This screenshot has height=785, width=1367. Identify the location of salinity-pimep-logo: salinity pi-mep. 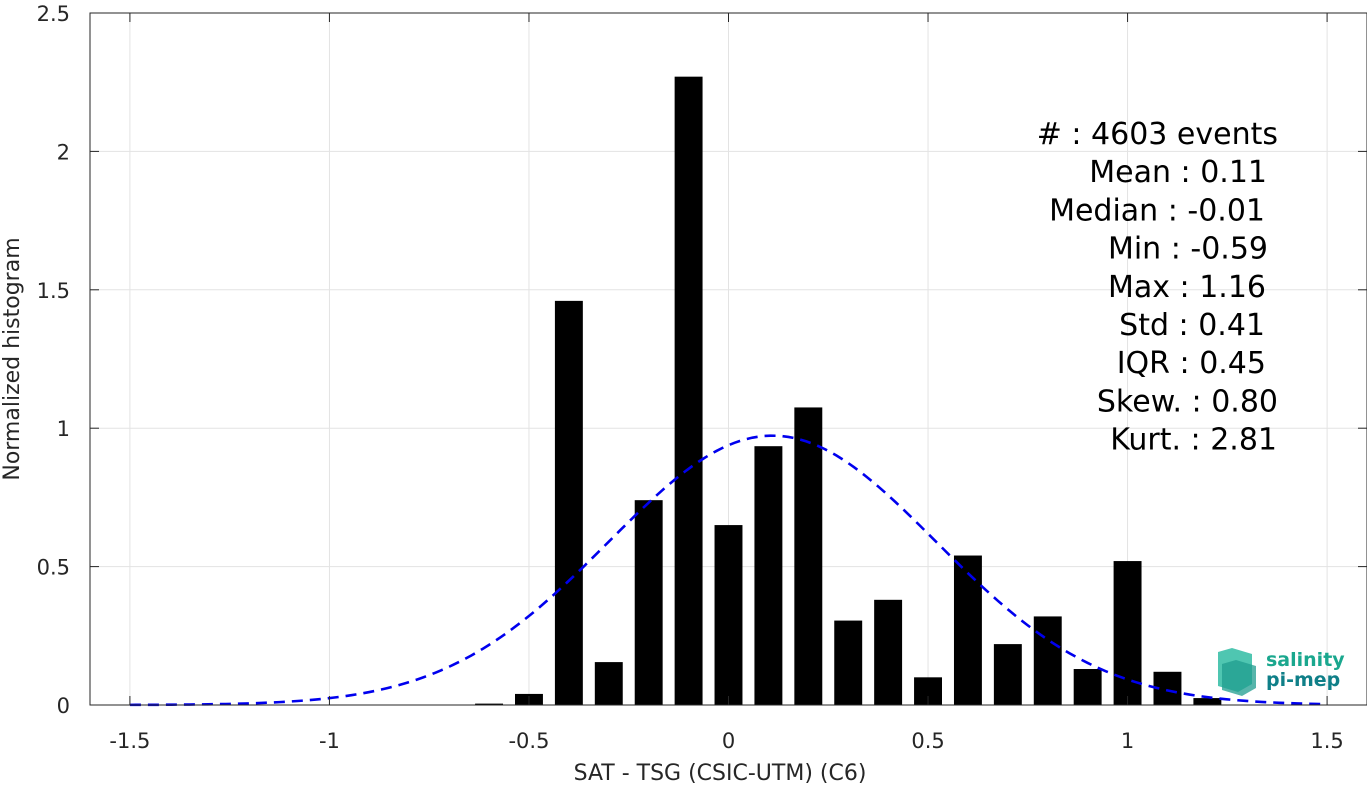
(1281, 672).